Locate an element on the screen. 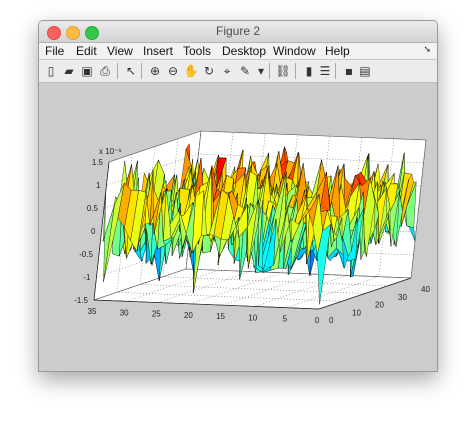 This screenshot has height=426, width=474. menu-view: View is located at coordinates (120, 51).